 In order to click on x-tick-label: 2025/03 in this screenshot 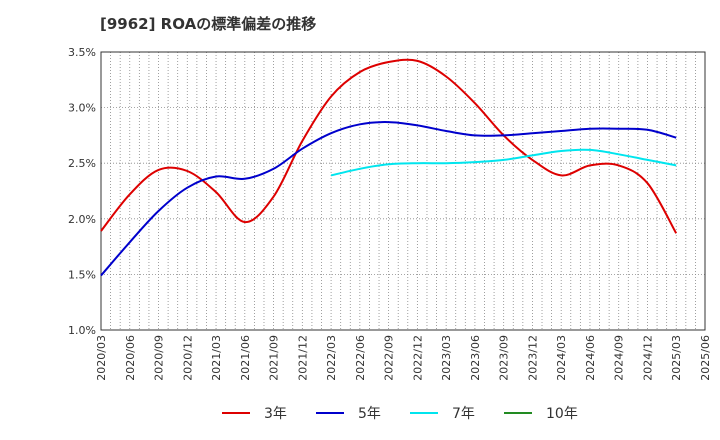, I will do `click(676, 358)`.